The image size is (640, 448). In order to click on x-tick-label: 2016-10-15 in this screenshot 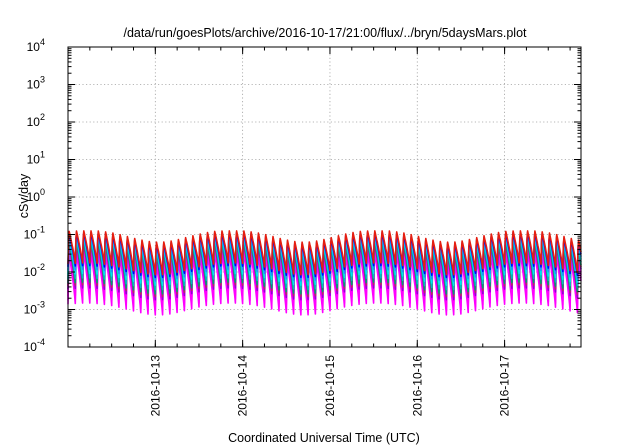, I will do `click(330, 386)`.